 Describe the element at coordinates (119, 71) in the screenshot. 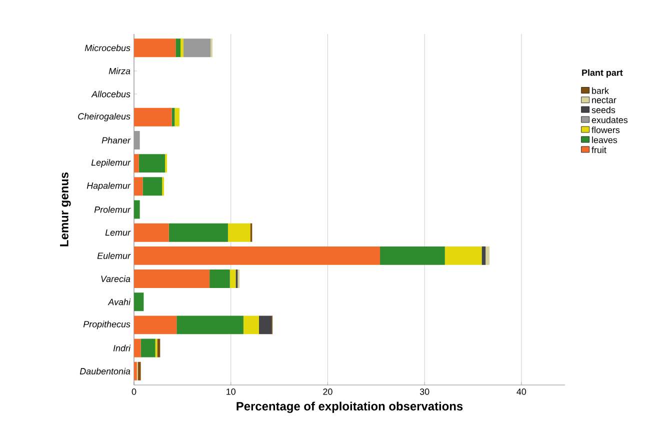

I see `y-tick-label: Mirza` at that location.